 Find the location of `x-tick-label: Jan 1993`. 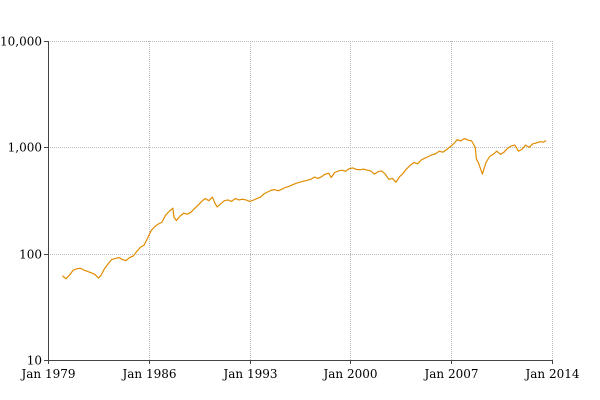

x-tick-label: Jan 1993 is located at coordinates (249, 374).